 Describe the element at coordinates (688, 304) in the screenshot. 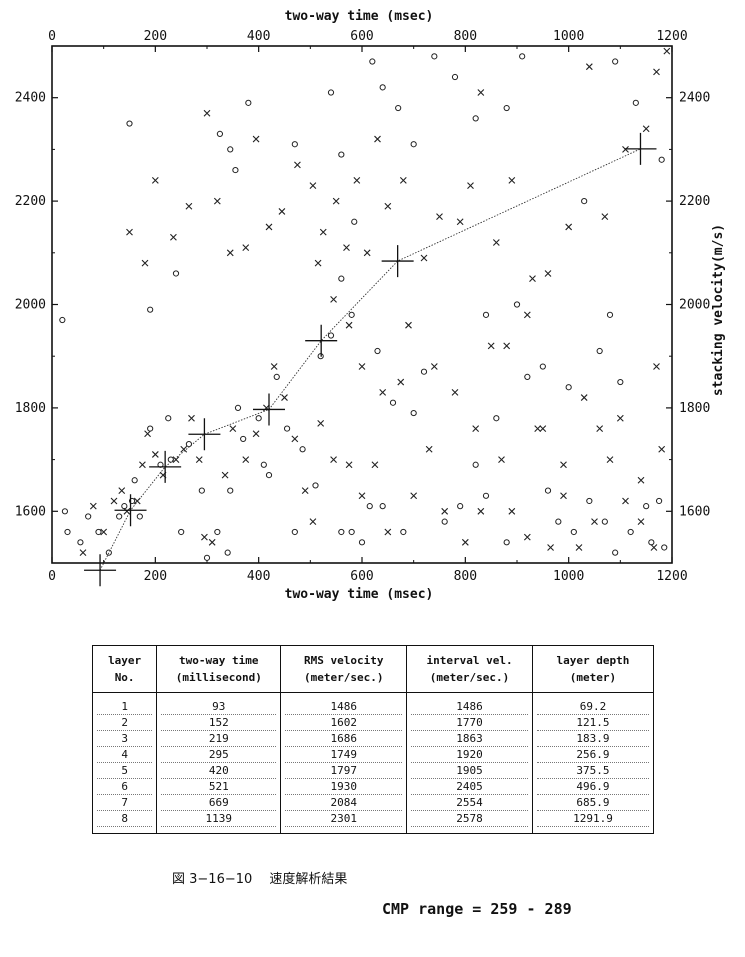

I see `y-axis-ticks-right: 1600 1800 2000 2200 2400` at that location.